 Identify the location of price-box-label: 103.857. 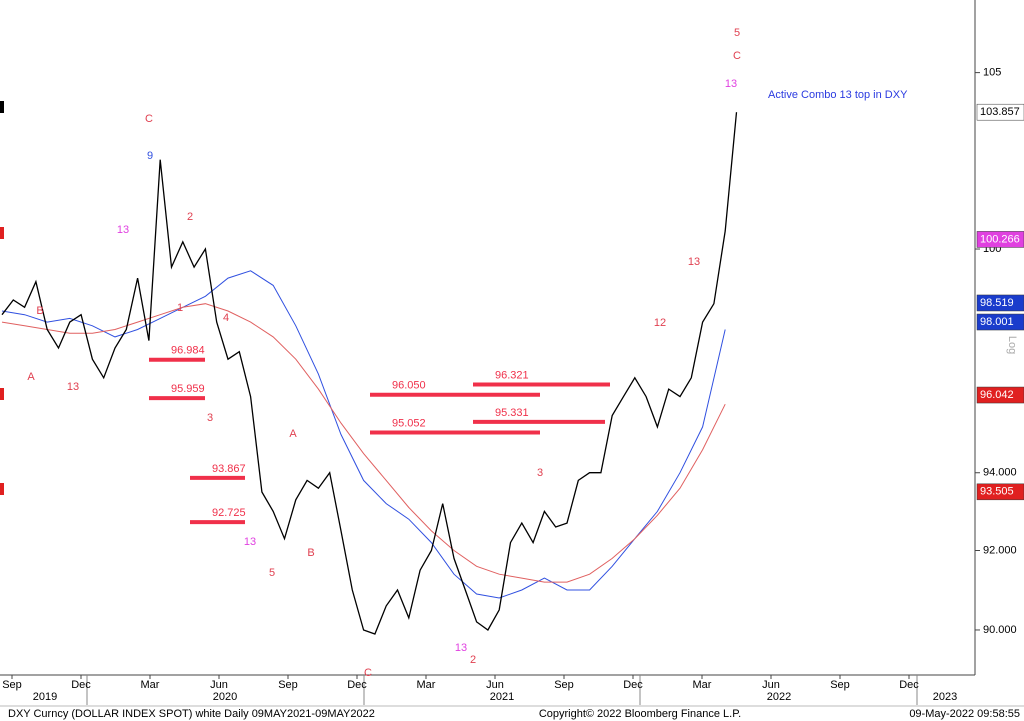
(1000, 112).